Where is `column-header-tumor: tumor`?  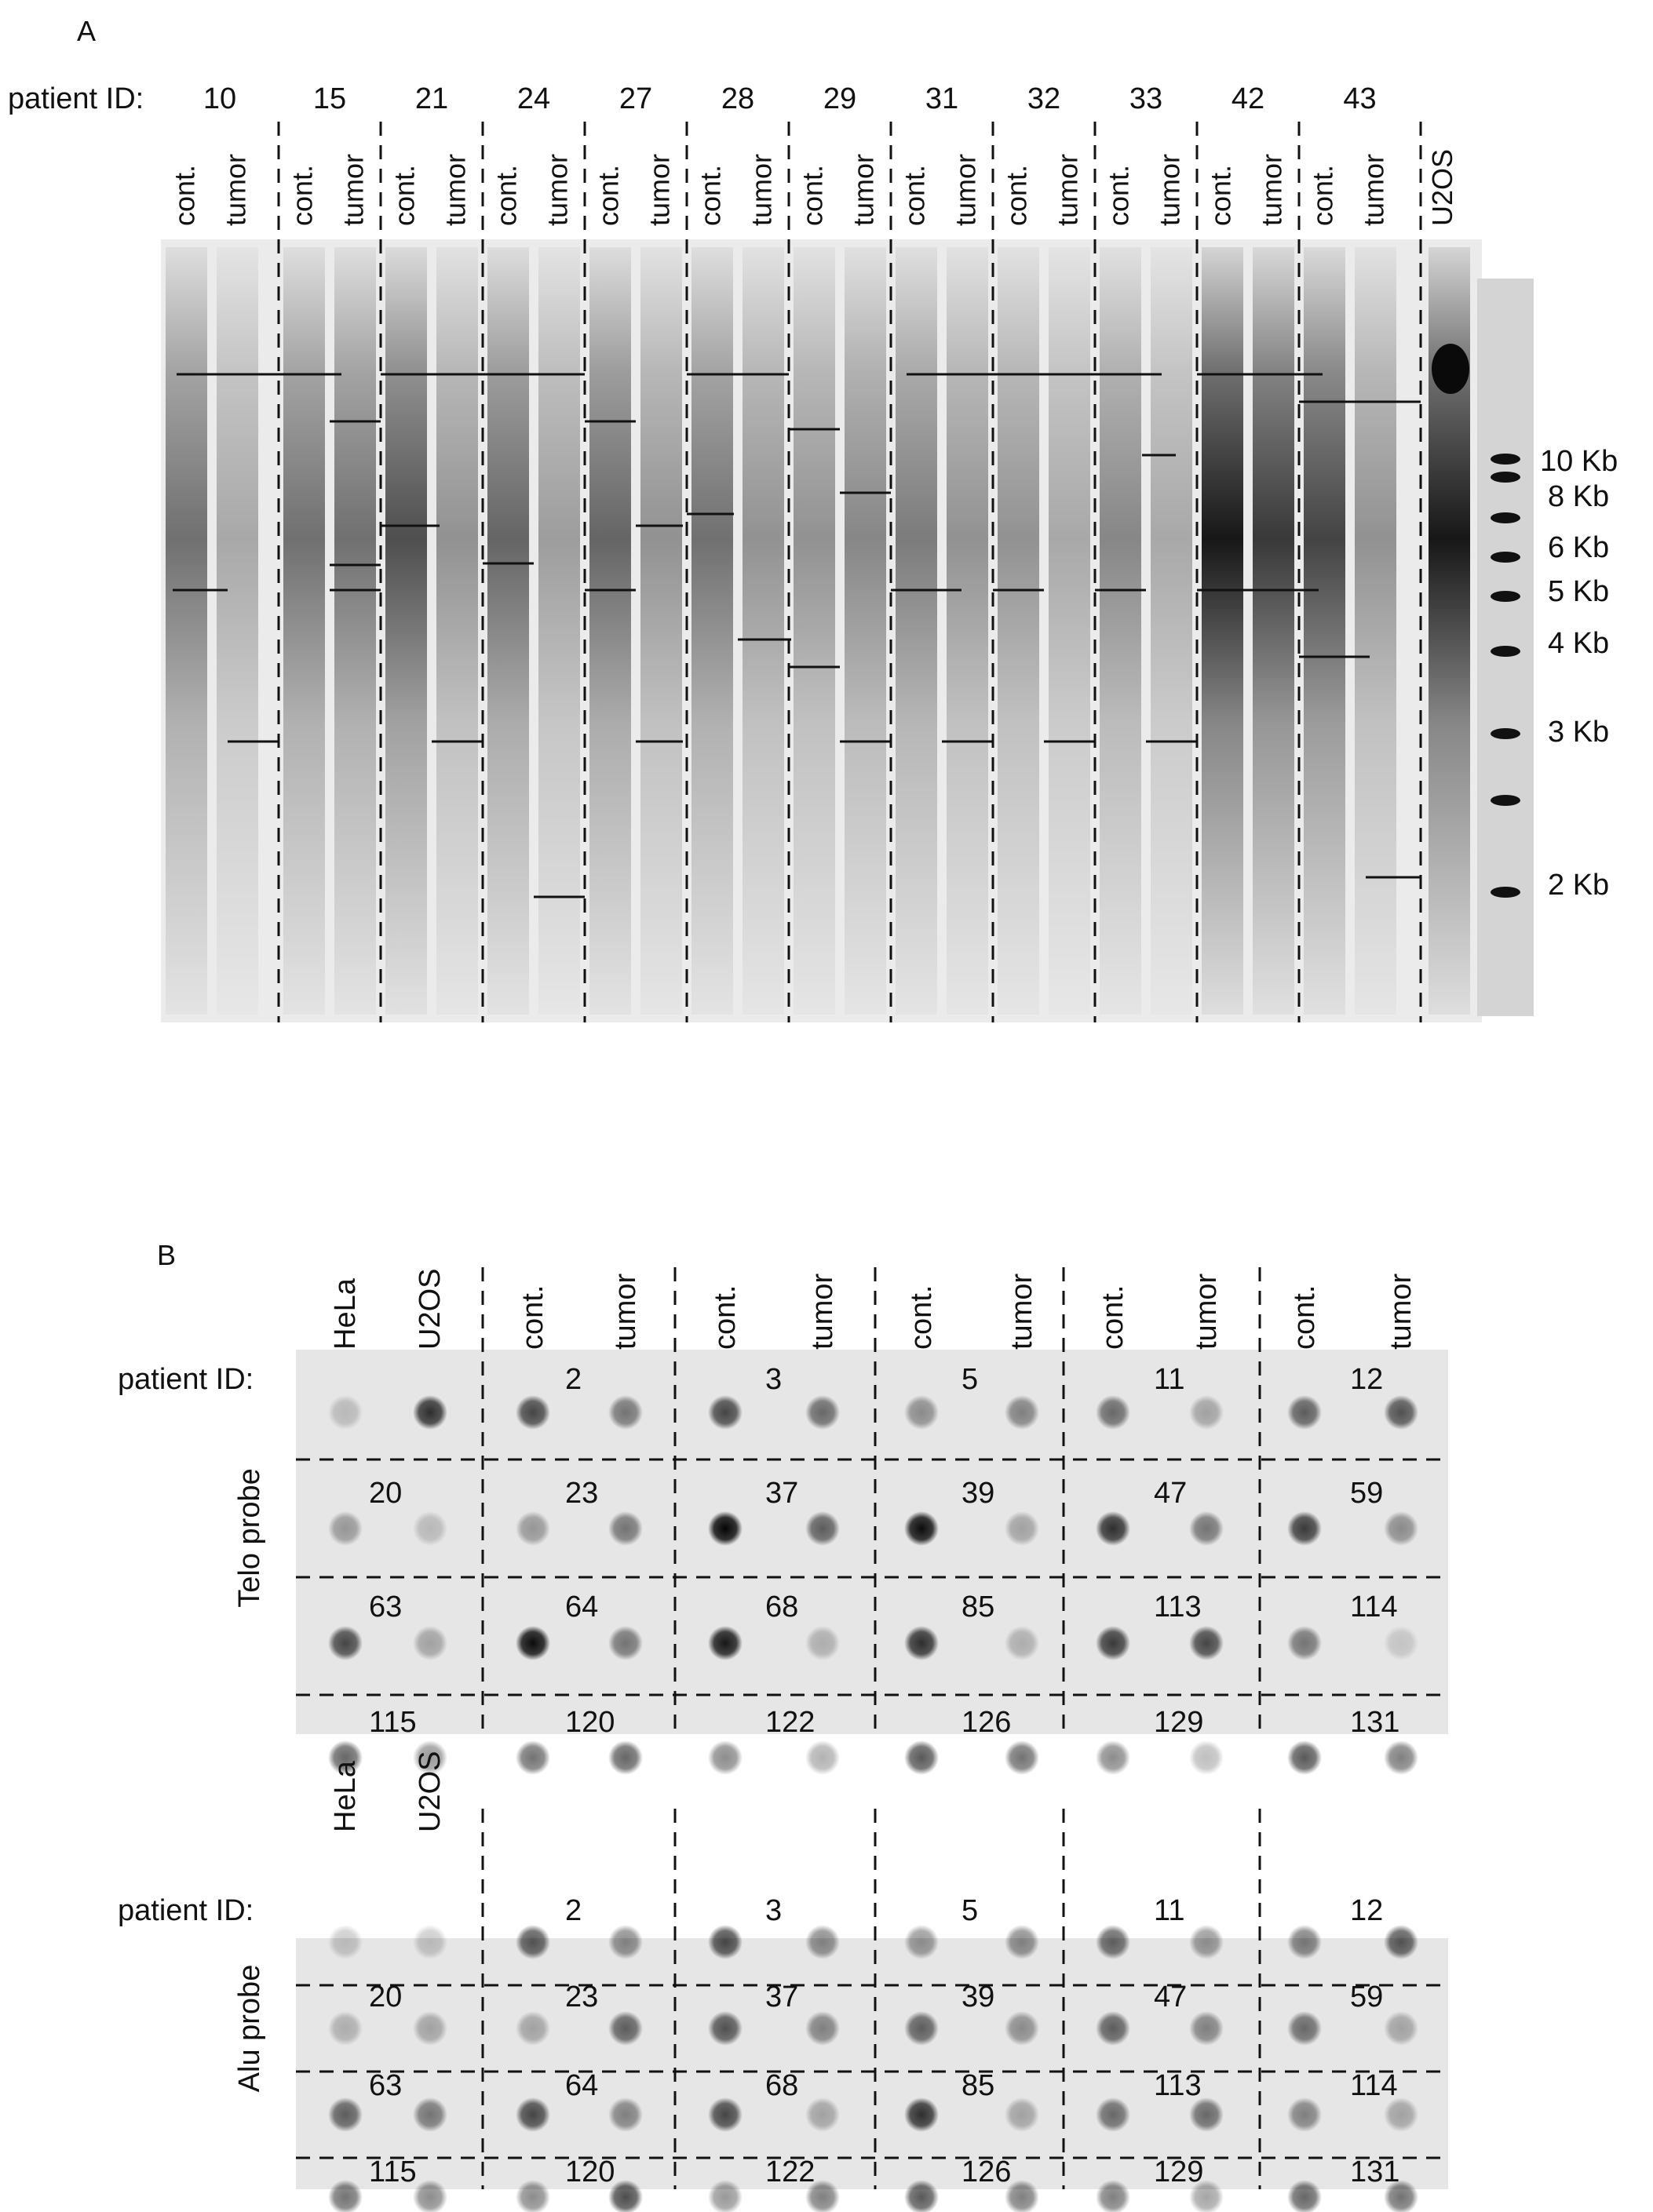
column-header-tumor: tumor is located at coordinates (822, 1312).